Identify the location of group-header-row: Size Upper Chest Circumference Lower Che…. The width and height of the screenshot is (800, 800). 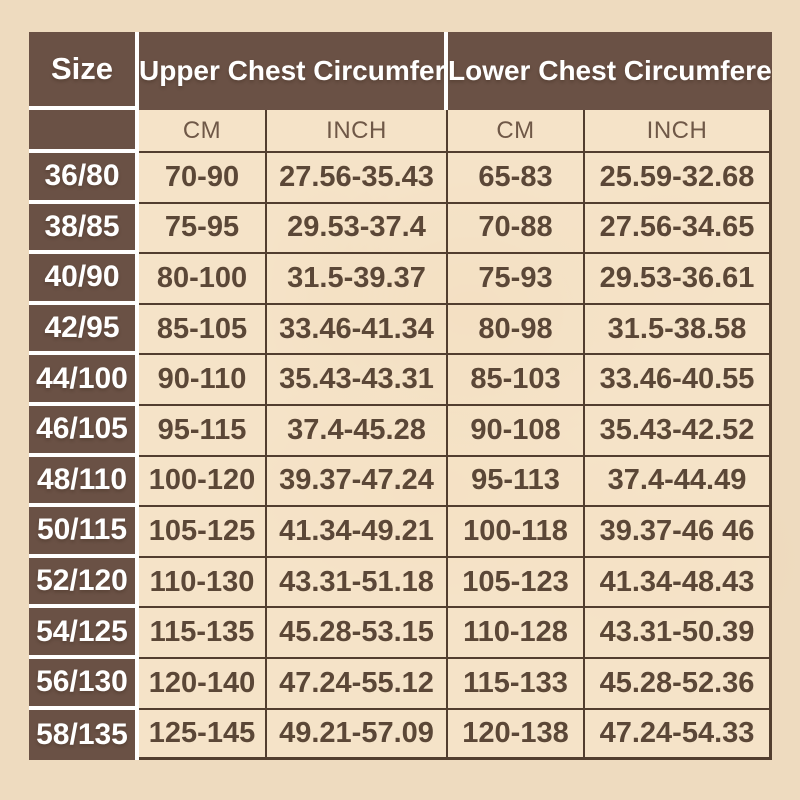
(401, 71).